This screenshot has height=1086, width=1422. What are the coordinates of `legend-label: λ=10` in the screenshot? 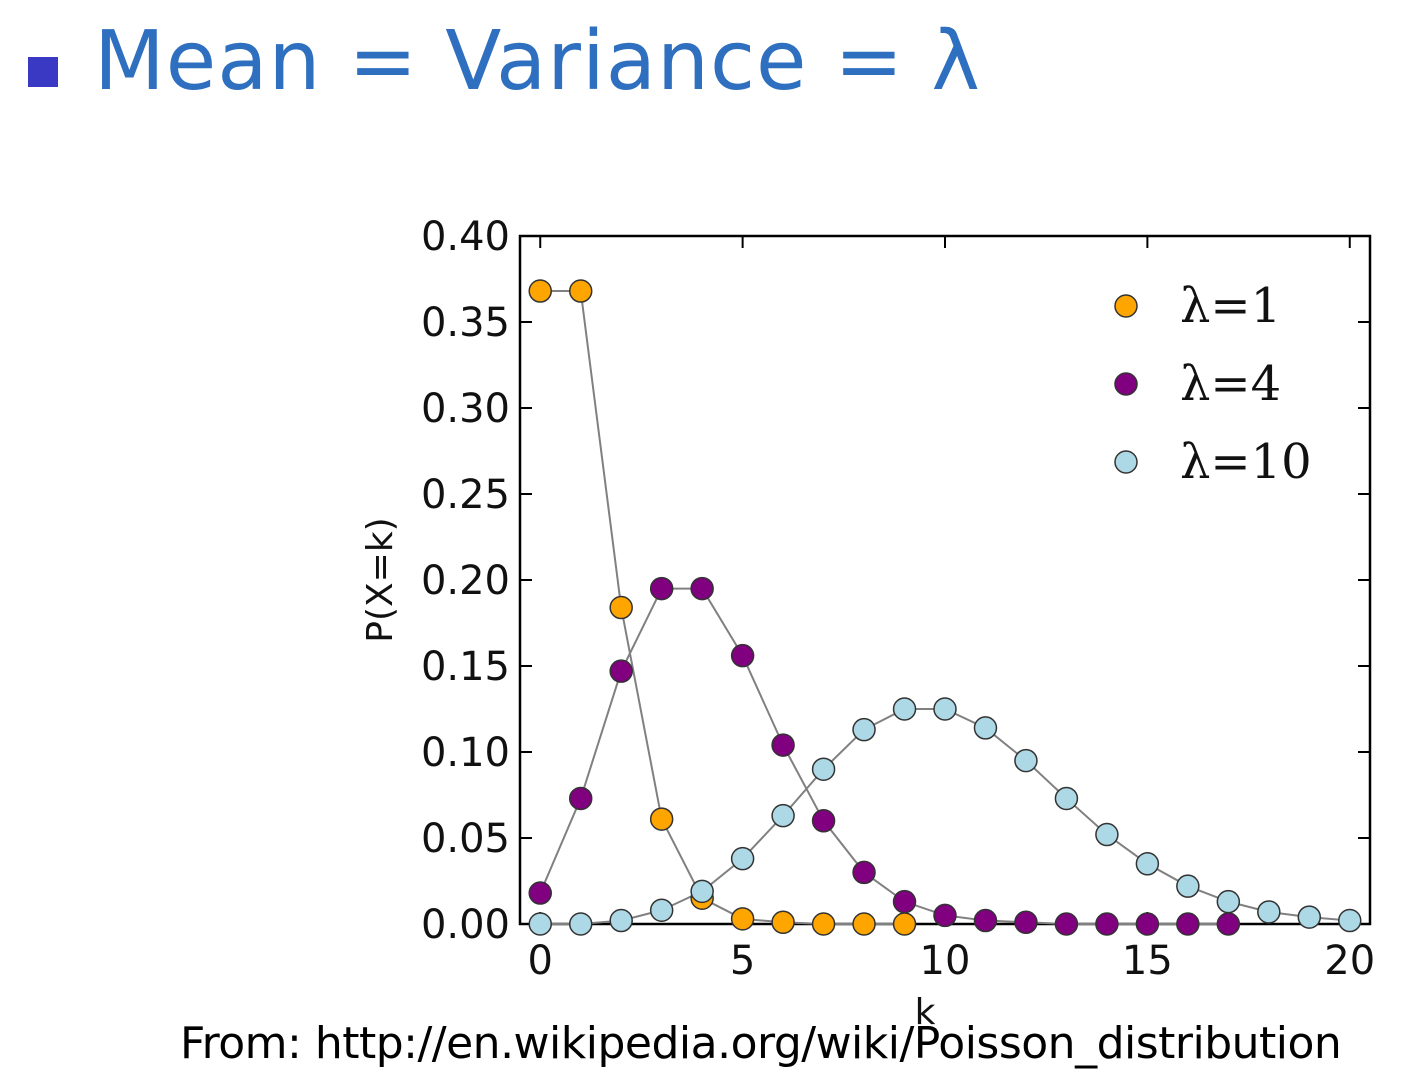 It's located at (1246, 462).